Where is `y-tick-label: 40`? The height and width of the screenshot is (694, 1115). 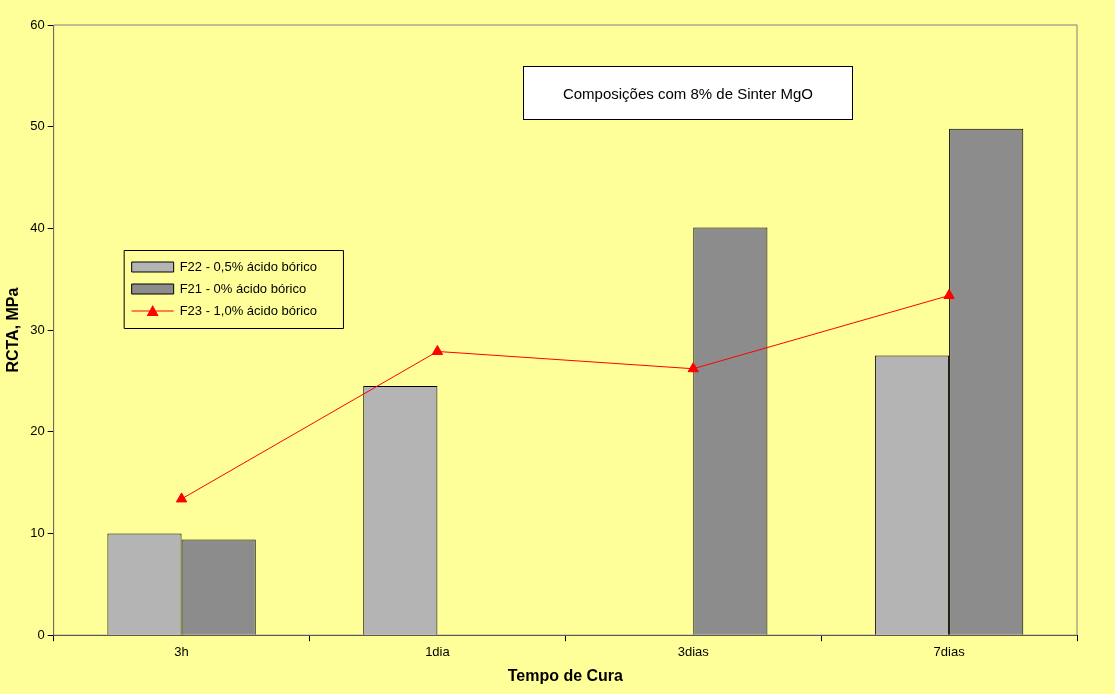 y-tick-label: 40 is located at coordinates (37, 227).